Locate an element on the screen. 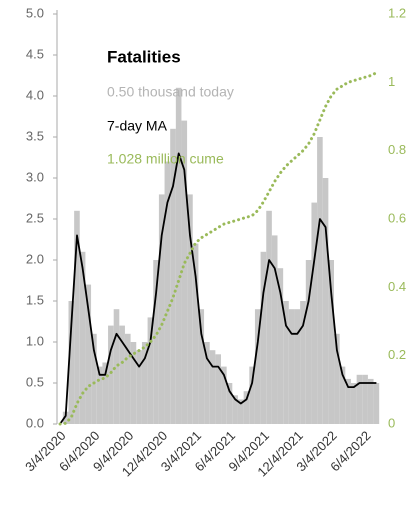 This screenshot has height=511, width=409. chart-title: Fatalities is located at coordinates (144, 56).